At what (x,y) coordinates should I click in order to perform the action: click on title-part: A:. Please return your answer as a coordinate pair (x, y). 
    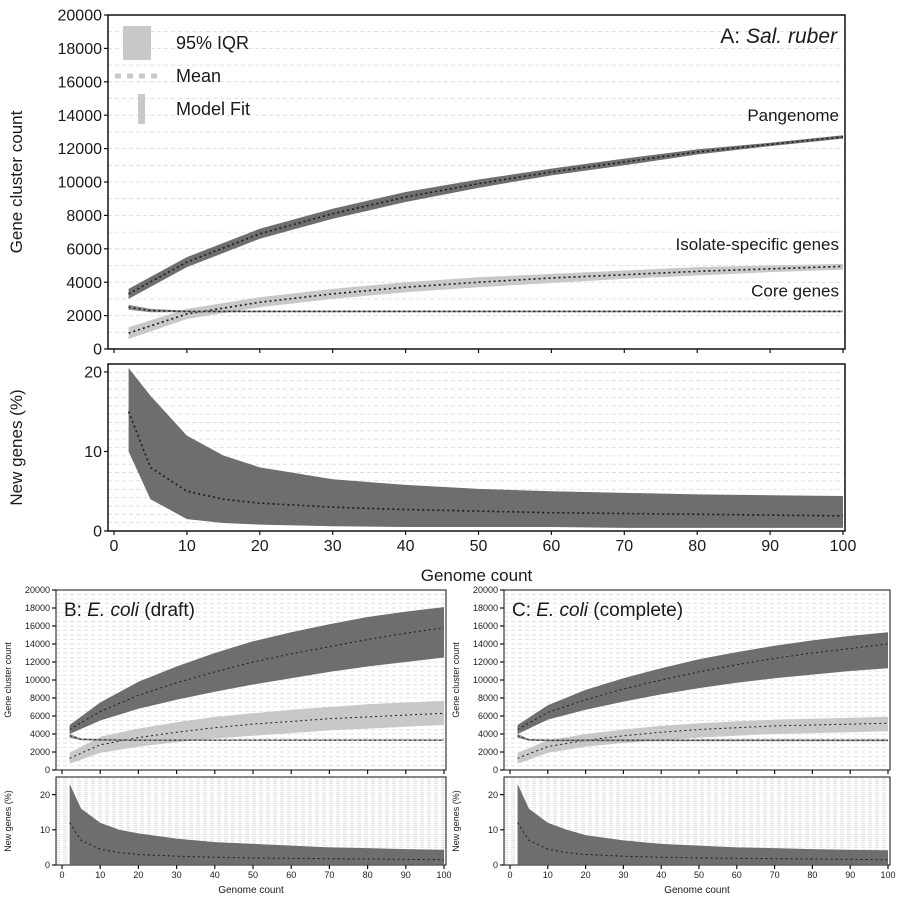
    Looking at the image, I should click on (733, 36).